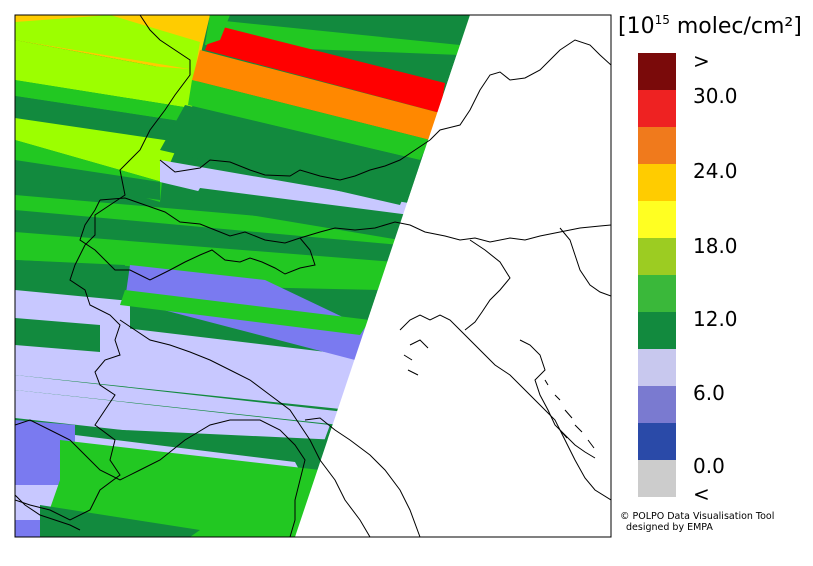  Describe the element at coordinates (325, 69) in the screenshot. I see `pixel-red` at that location.